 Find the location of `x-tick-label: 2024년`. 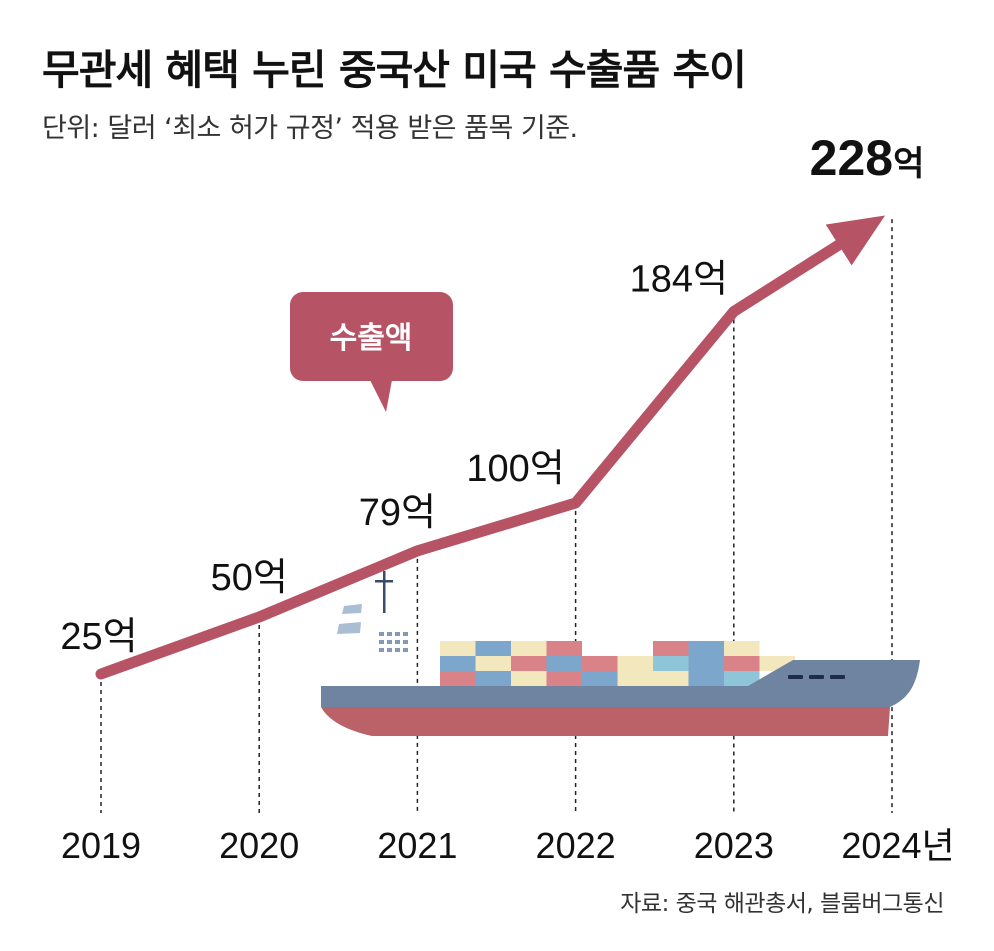

x-tick-label: 2024년 is located at coordinates (897, 845).